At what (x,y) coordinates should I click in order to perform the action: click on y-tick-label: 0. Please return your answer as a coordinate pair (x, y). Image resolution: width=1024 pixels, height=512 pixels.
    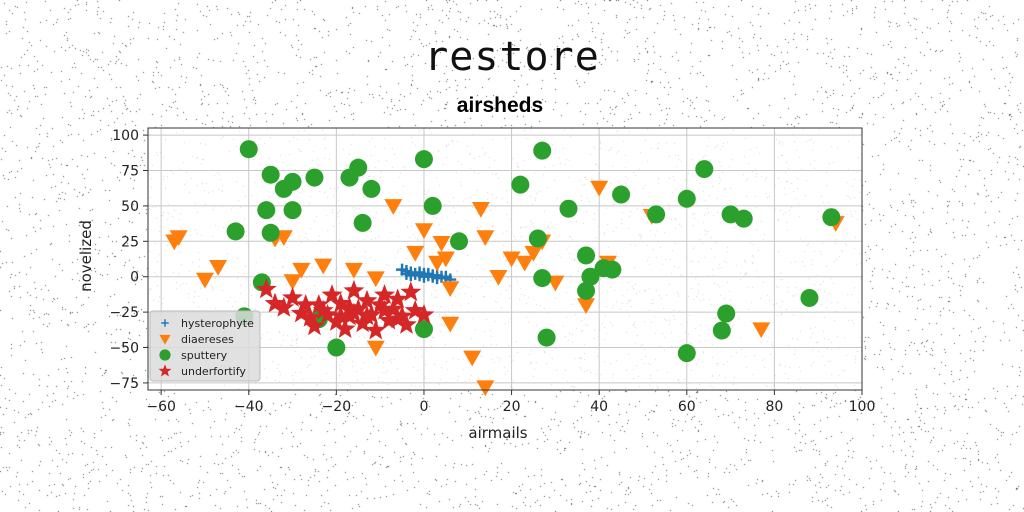
    Looking at the image, I should click on (134, 278).